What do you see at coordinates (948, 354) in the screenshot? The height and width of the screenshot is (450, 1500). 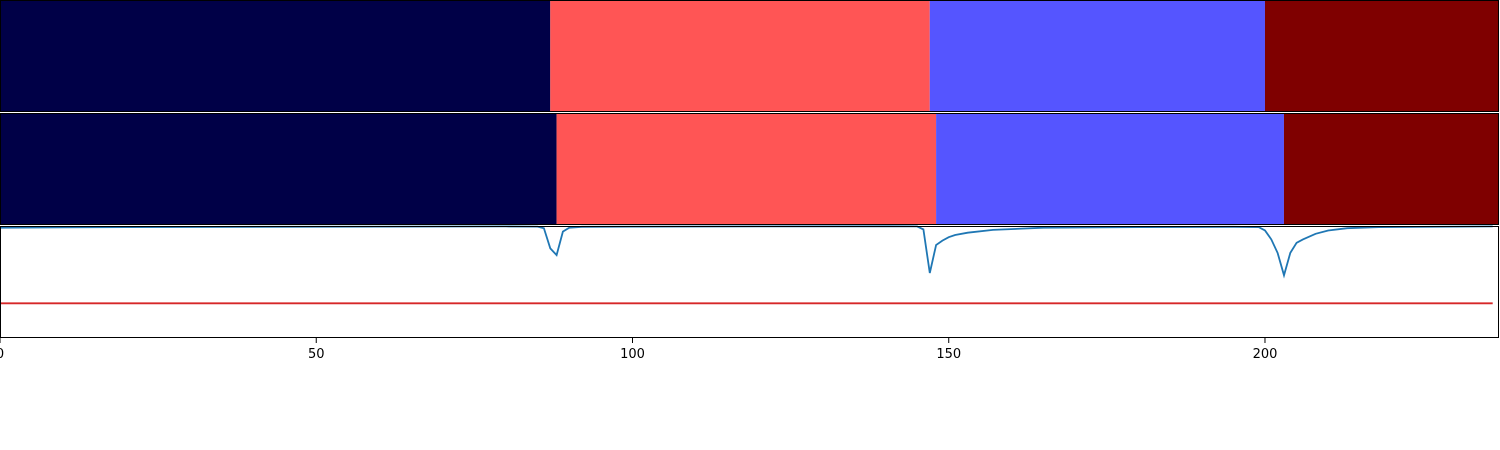 I see `x-tick-label: 150` at bounding box center [948, 354].